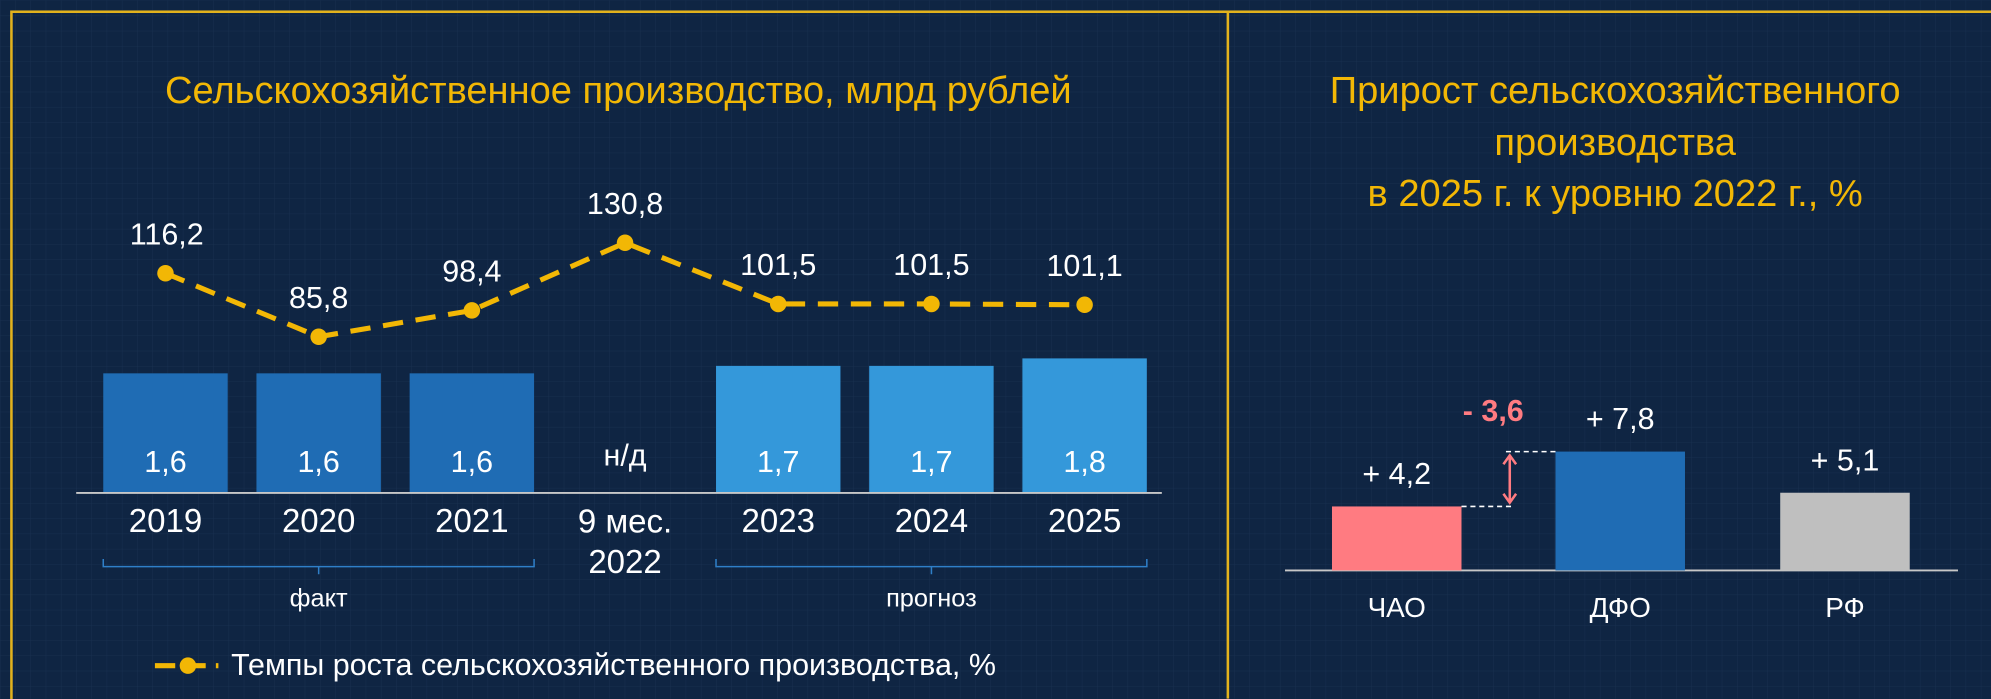  Describe the element at coordinates (1845, 460) in the screenshot. I see `bar-value-label: + 5,1` at that location.